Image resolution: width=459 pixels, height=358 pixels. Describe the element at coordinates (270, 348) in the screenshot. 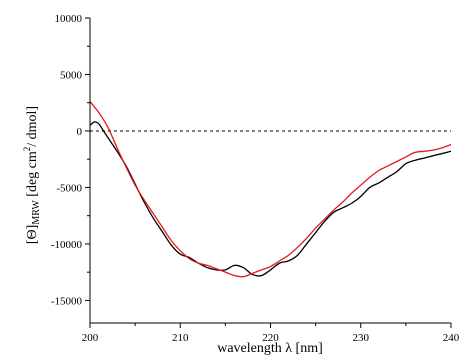

I see `x-axis-title: wavelength λ [nm]` at that location.